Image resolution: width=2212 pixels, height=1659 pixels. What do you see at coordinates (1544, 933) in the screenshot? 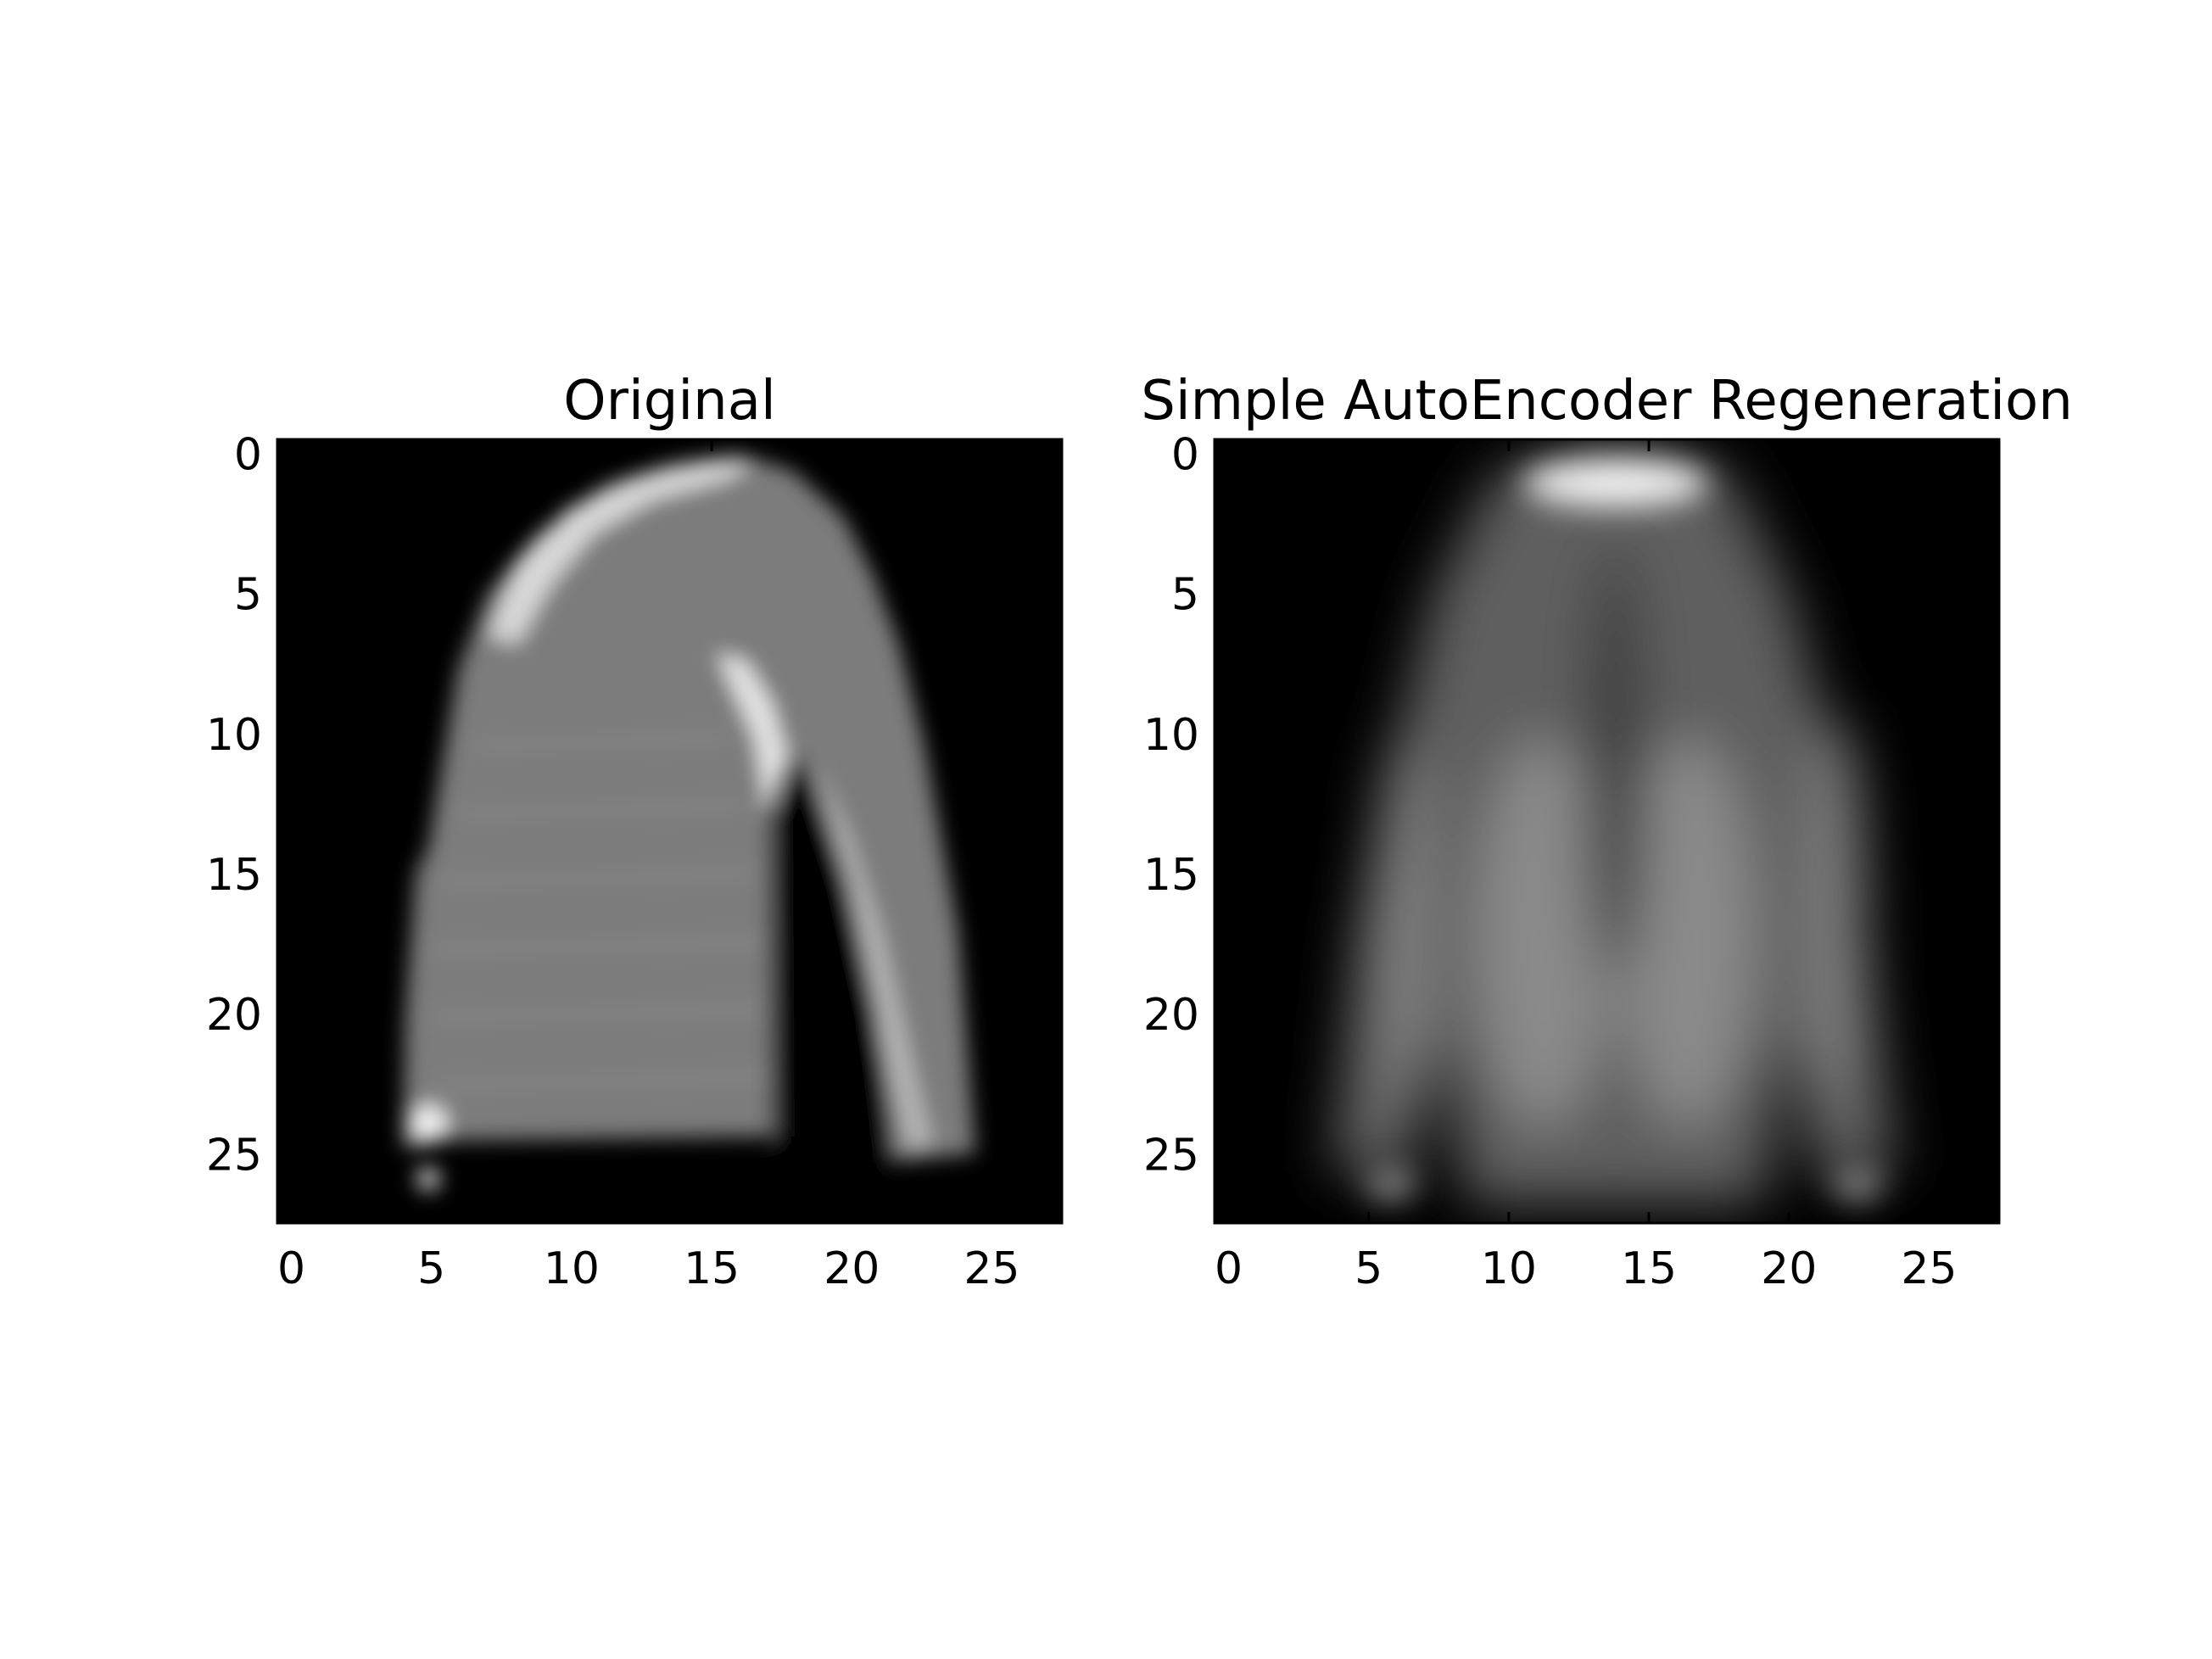
I see `regeneration-torso-left` at bounding box center [1544, 933].